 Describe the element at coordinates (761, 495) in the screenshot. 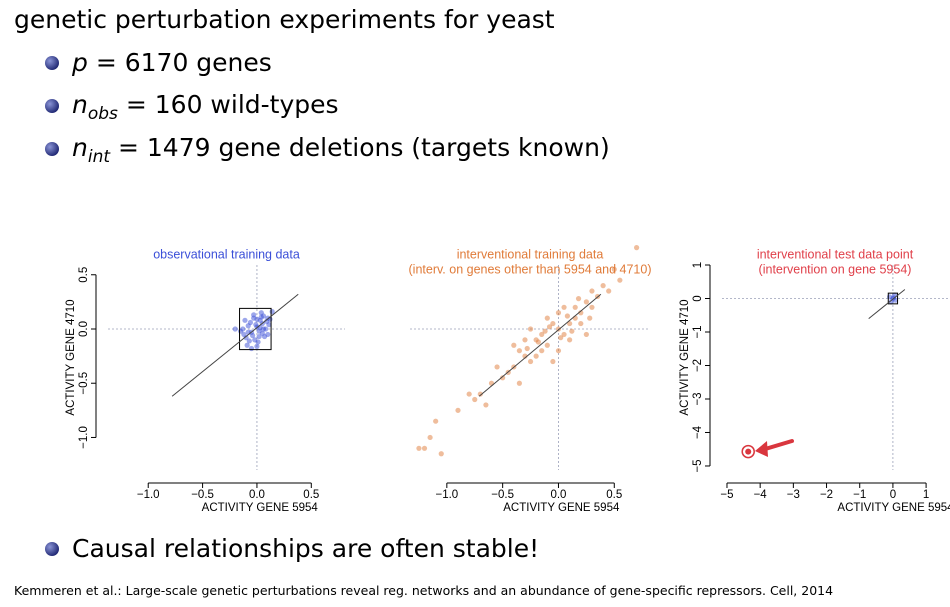

I see `x-tick-label: −4` at that location.